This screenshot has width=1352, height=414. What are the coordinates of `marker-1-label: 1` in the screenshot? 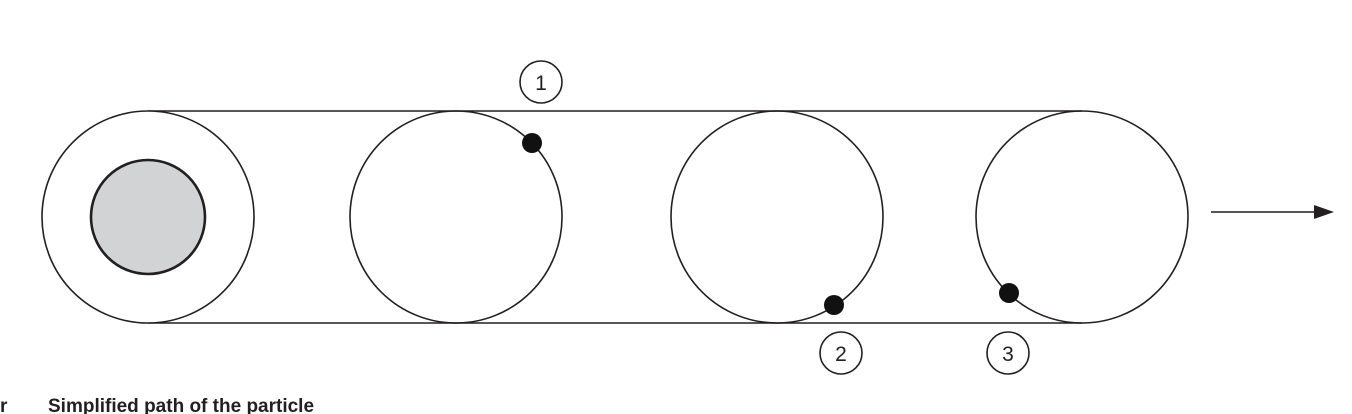 It's located at (541, 83).